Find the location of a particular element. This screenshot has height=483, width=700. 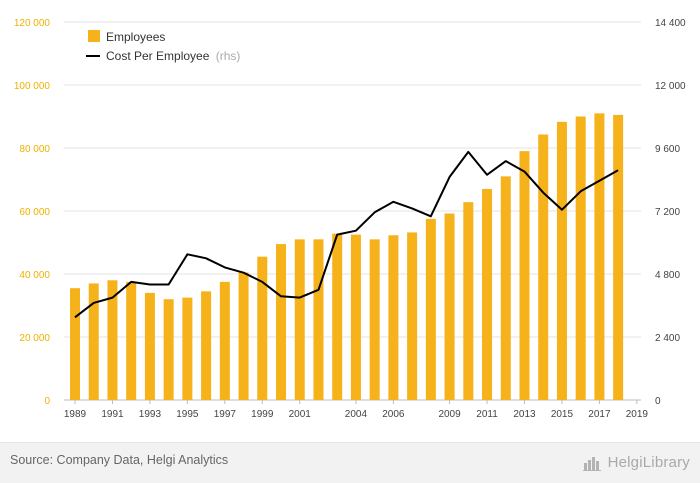

x-tick-label: 2019 is located at coordinates (637, 414).